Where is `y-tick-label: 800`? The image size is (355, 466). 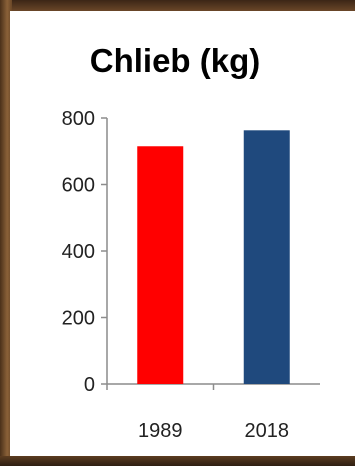 y-tick-label: 800 is located at coordinates (78, 119).